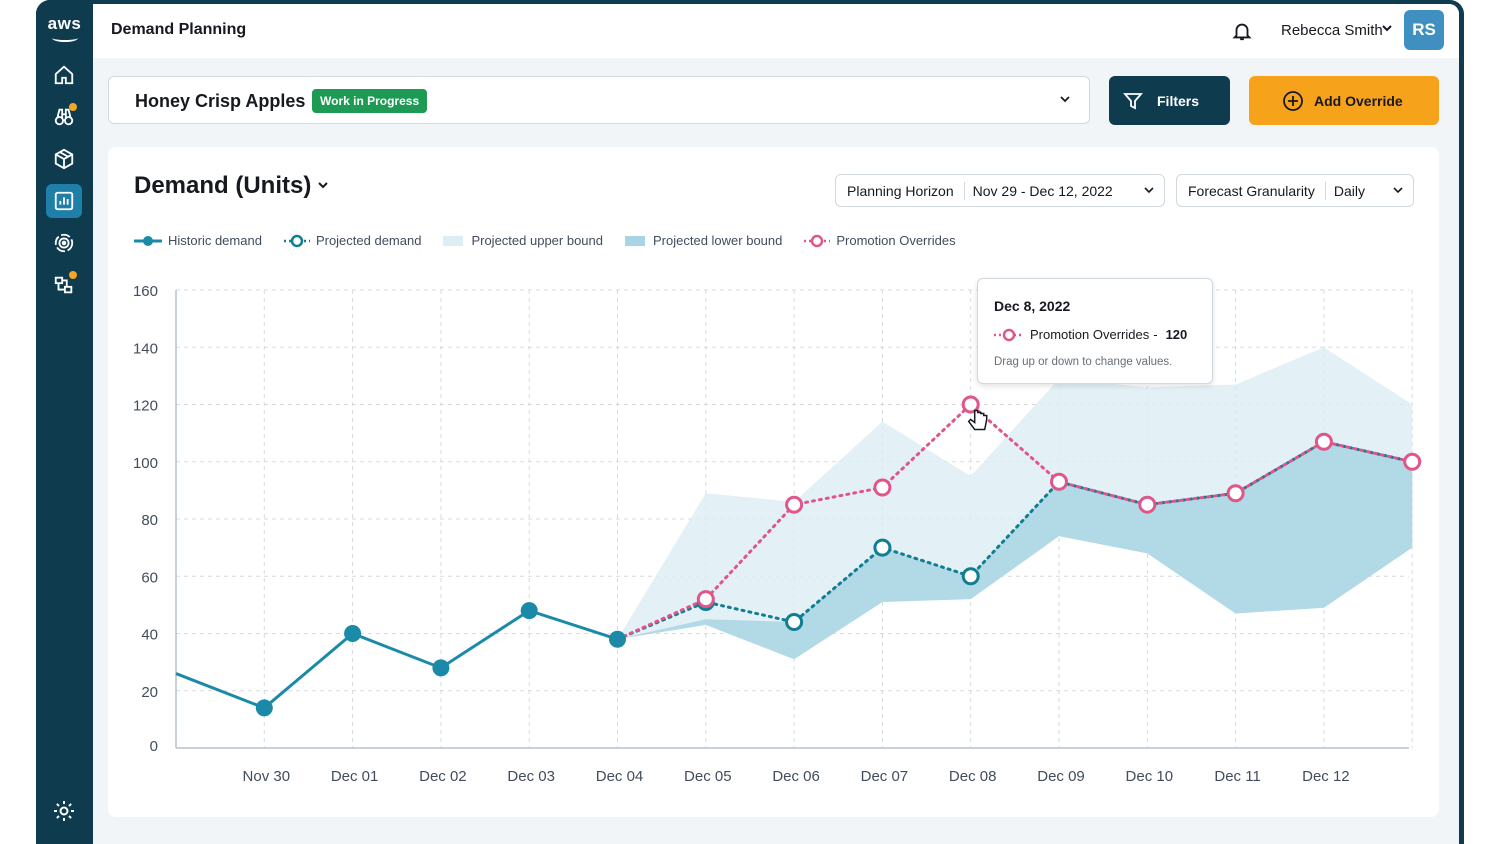 The height and width of the screenshot is (844, 1500). Describe the element at coordinates (1133, 100) in the screenshot. I see `filter-icon` at that location.